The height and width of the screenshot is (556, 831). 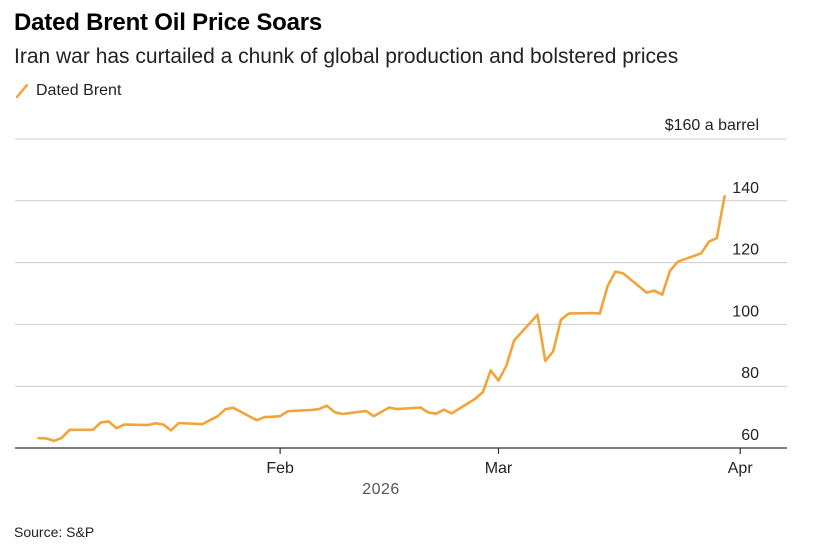 I want to click on legend: Dated Brent, so click(x=68, y=91).